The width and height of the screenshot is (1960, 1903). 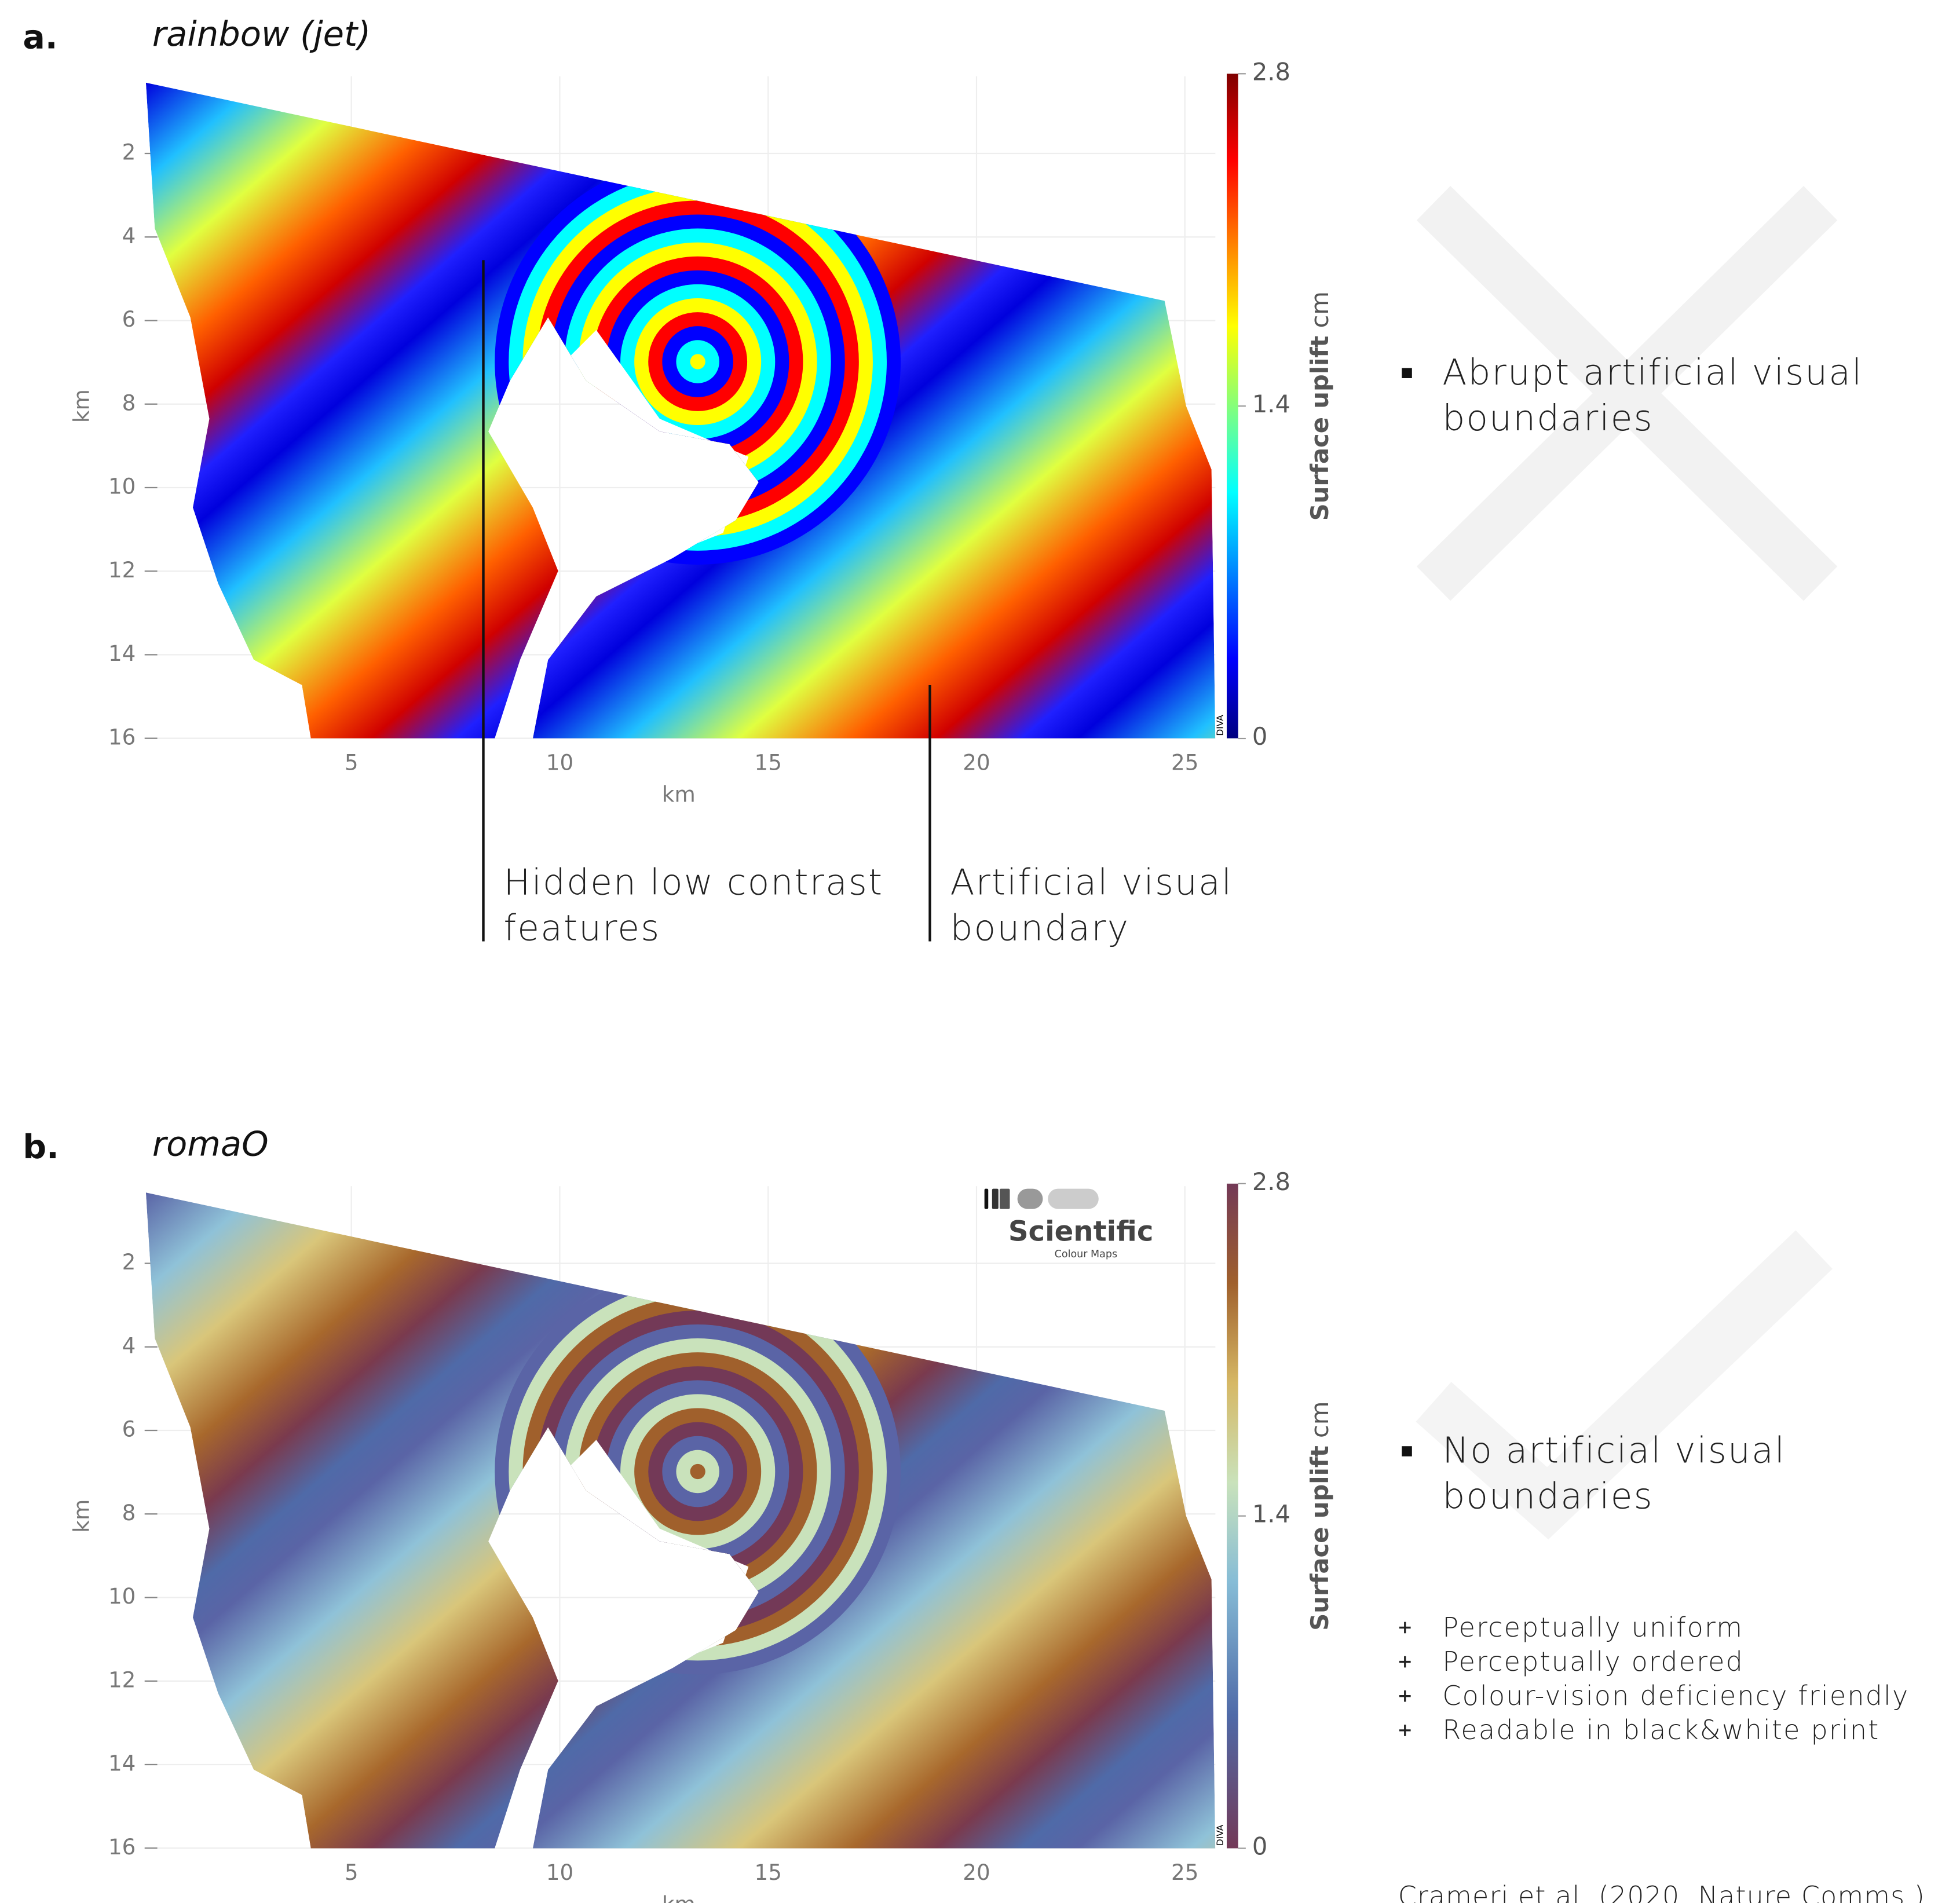 I want to click on panel-title: rainbow (jet), so click(x=261, y=34).